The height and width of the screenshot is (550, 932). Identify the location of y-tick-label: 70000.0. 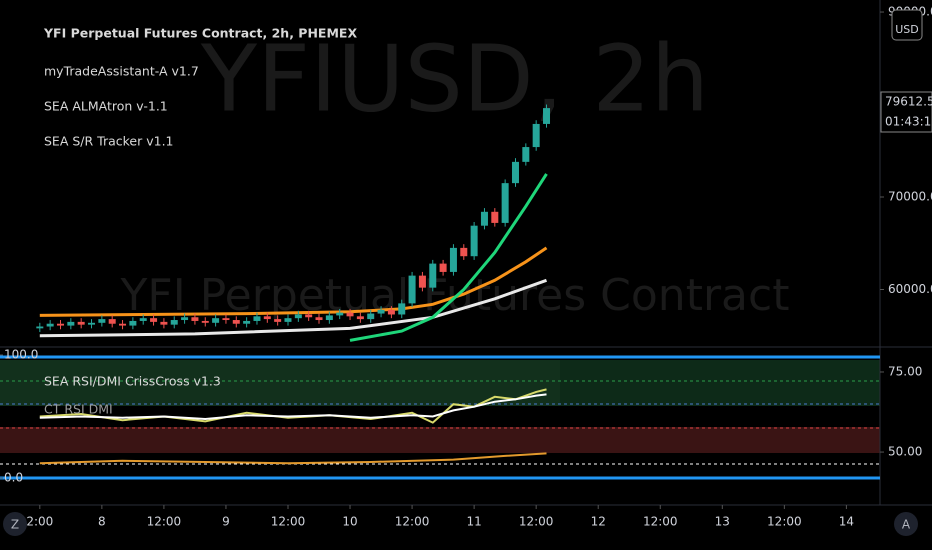
(910, 197).